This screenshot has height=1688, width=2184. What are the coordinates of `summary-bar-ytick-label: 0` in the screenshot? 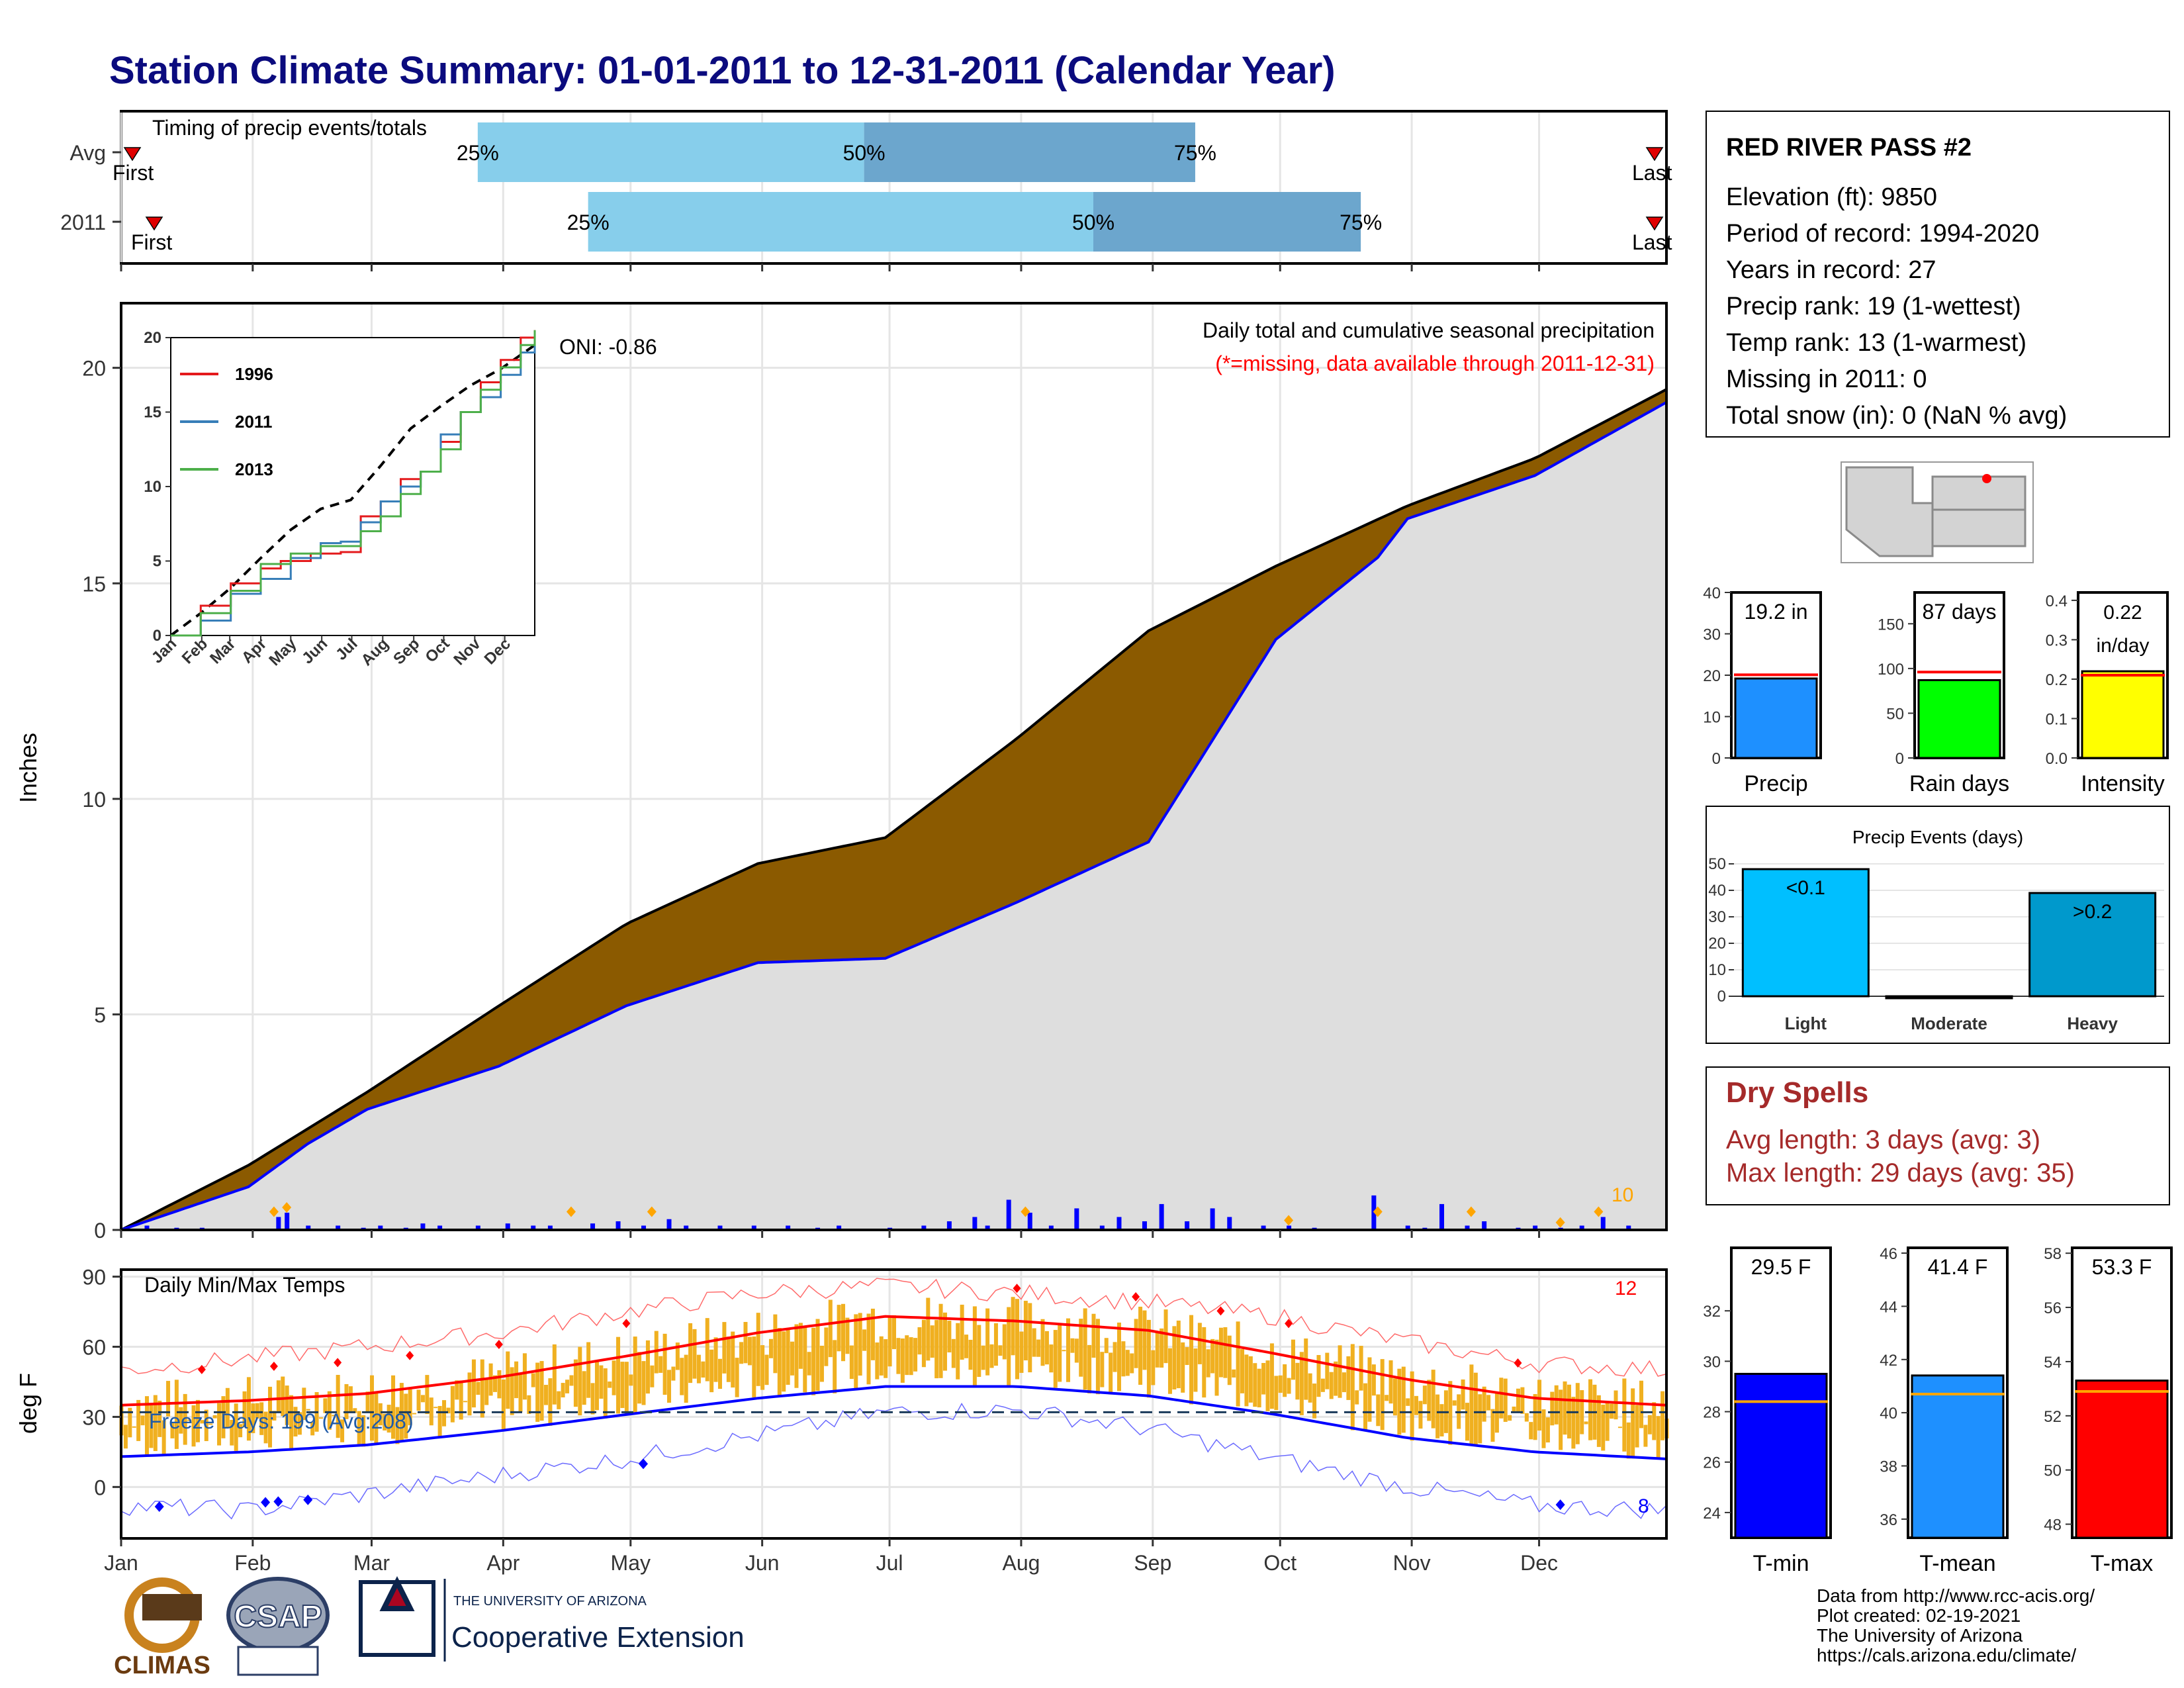 It's located at (1900, 759).